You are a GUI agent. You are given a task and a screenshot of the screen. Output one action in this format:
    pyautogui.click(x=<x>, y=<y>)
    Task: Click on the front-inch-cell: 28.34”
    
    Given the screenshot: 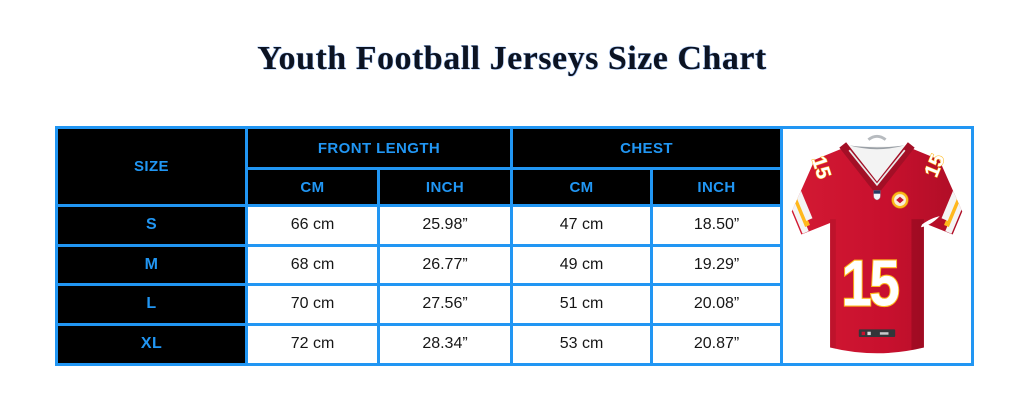 What is the action you would take?
    pyautogui.click(x=445, y=344)
    